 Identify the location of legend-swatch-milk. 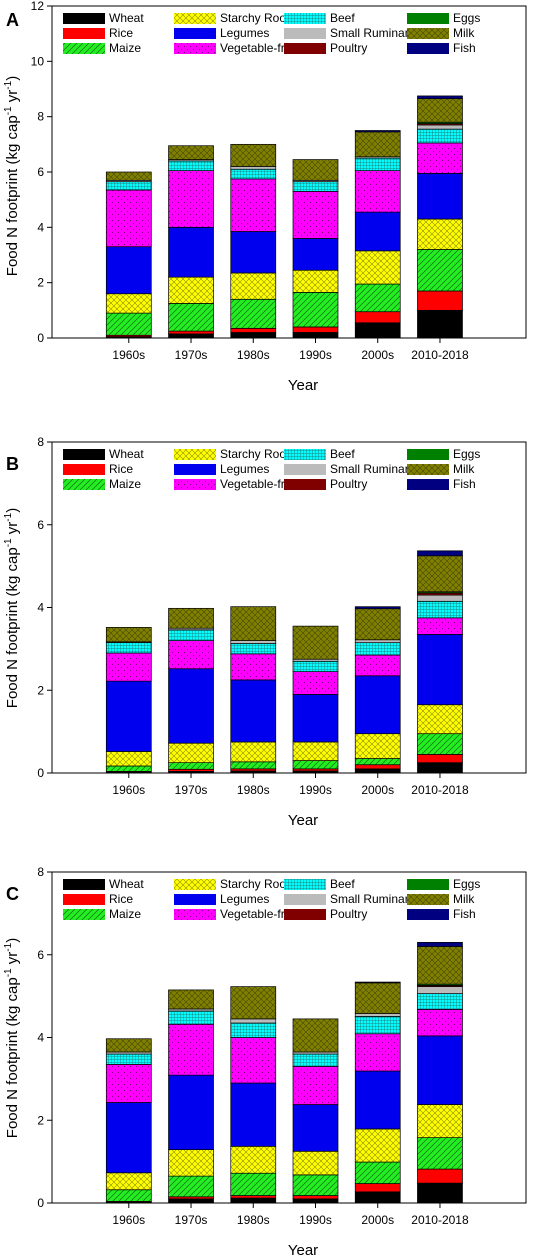
(428, 33).